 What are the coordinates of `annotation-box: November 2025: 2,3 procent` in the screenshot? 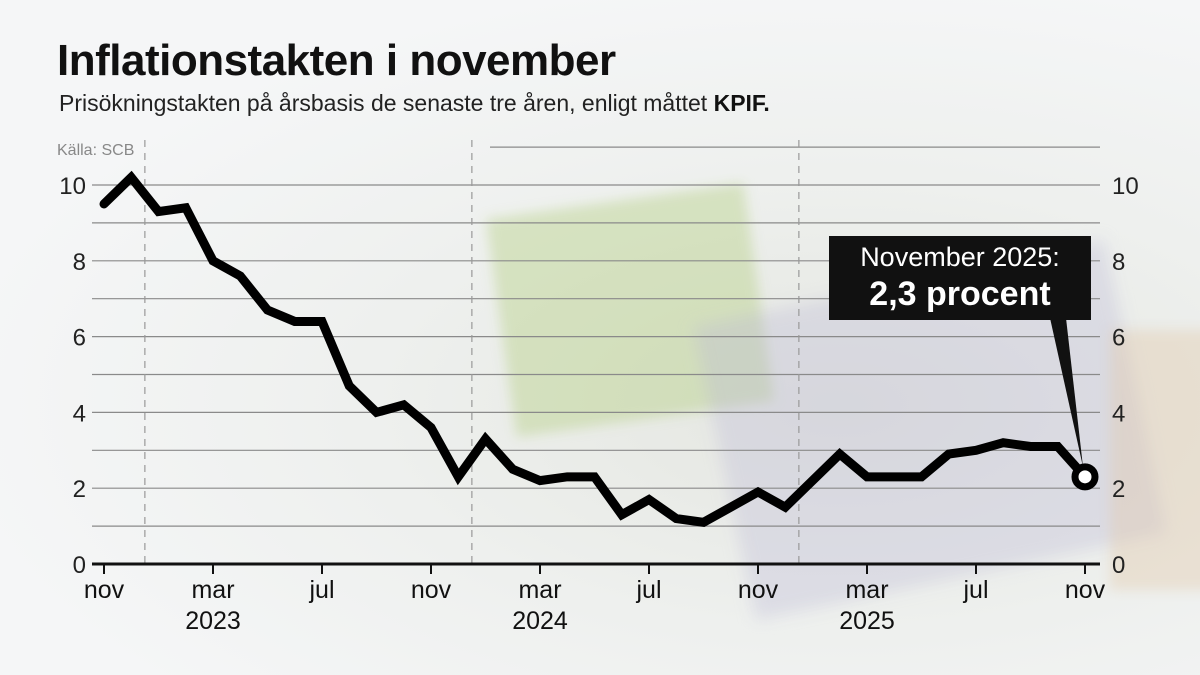 It's located at (960, 278).